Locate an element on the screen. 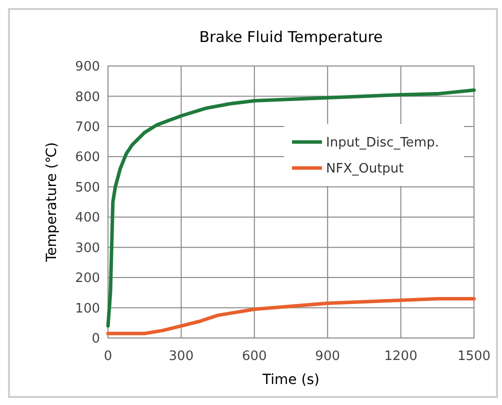 The image size is (502, 405). legend-label: NFX_Output is located at coordinates (365, 169).